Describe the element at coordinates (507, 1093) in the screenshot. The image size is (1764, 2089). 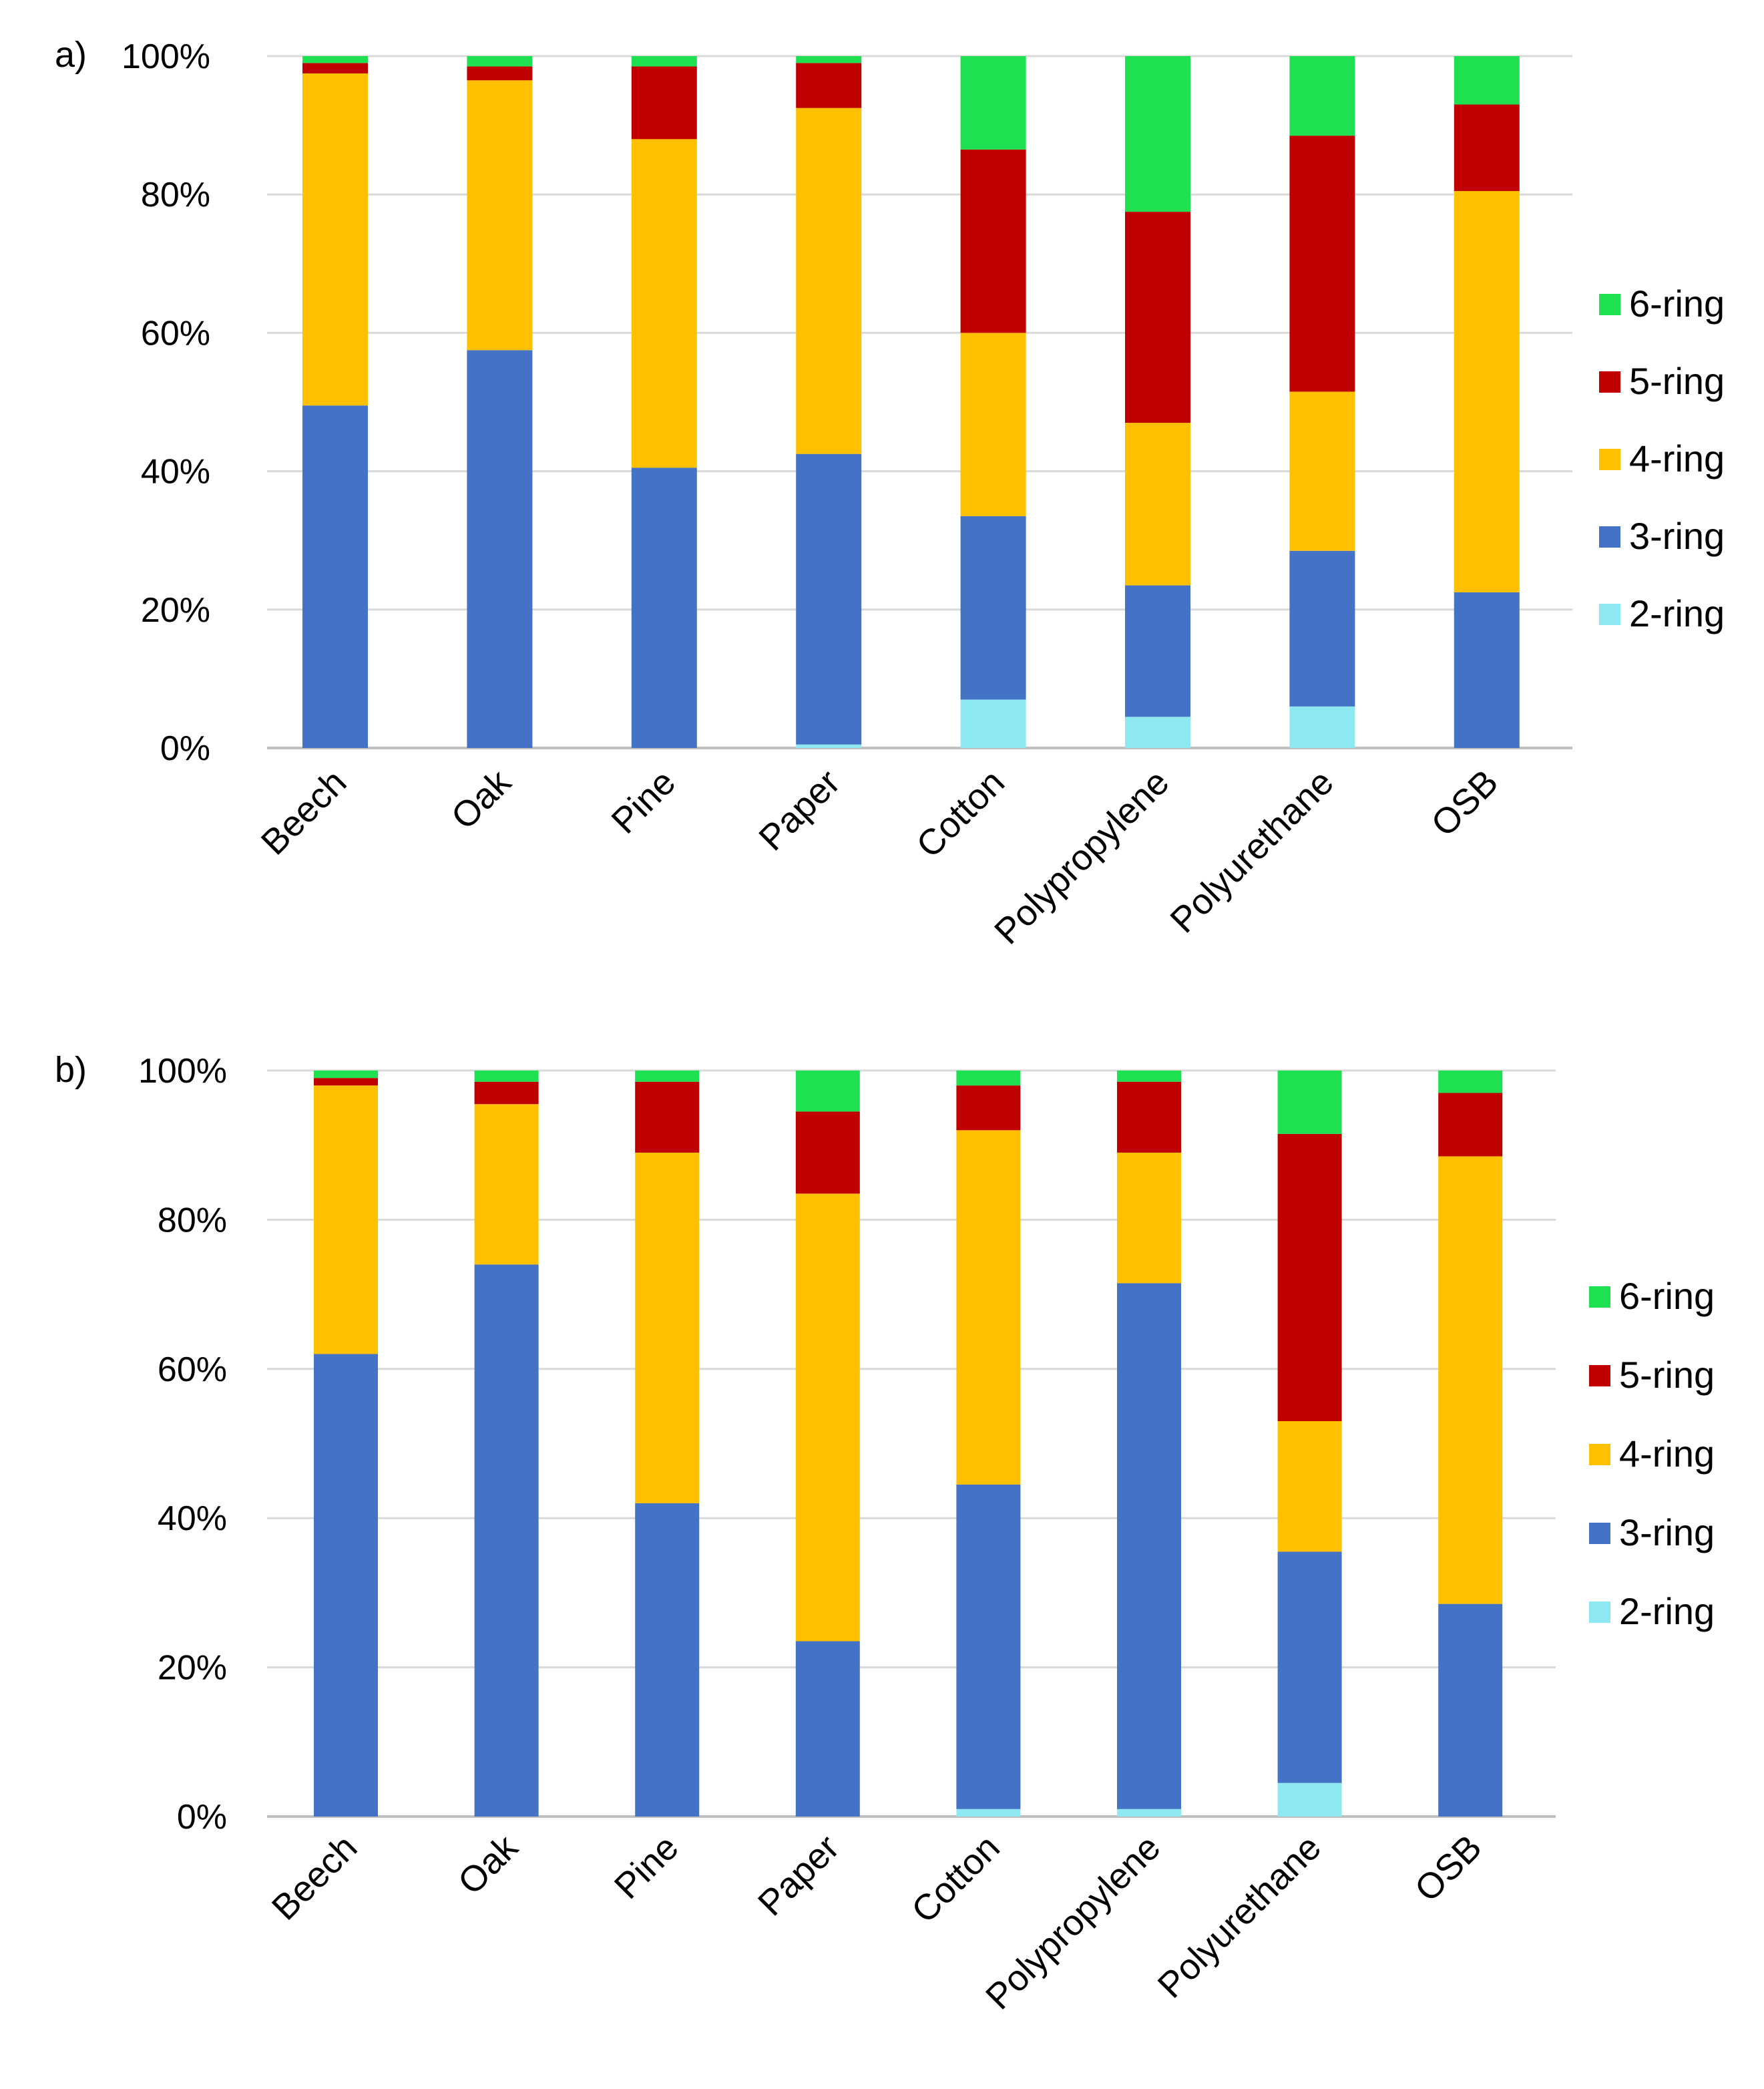
I see `bar-segment-oak-5-ring` at that location.